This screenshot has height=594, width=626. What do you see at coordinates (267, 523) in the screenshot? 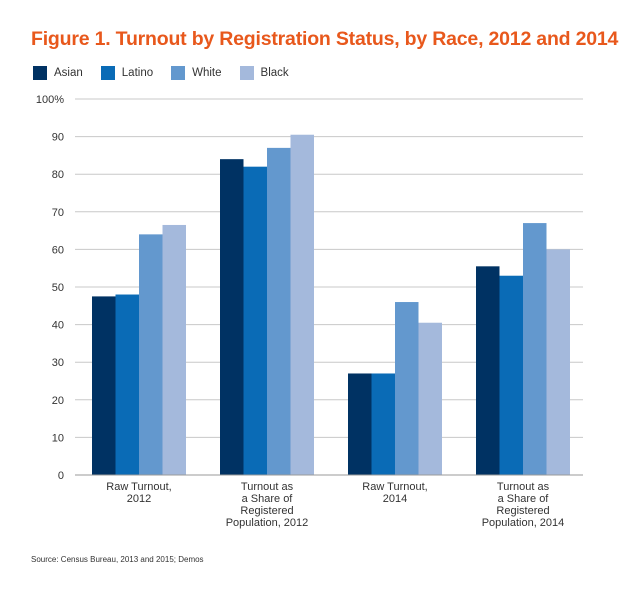
I see `x-category-label-line: Population, 2012` at bounding box center [267, 523].